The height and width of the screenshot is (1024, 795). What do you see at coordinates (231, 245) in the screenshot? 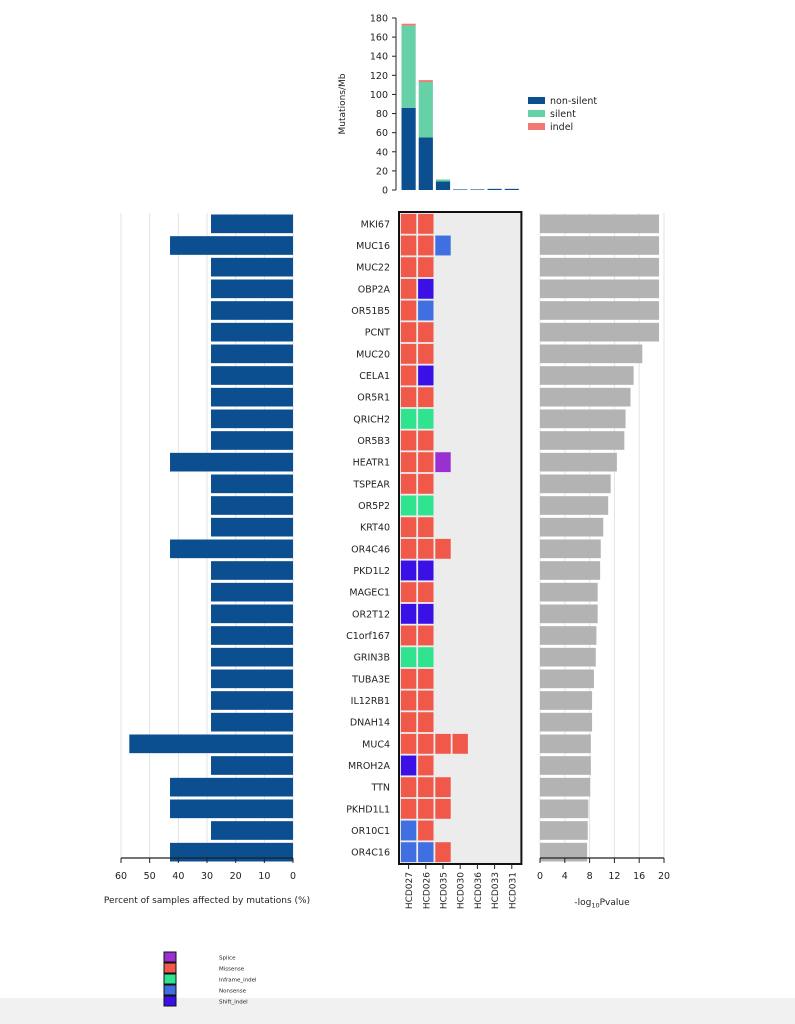
I see `left-bar-MUC16` at bounding box center [231, 245].